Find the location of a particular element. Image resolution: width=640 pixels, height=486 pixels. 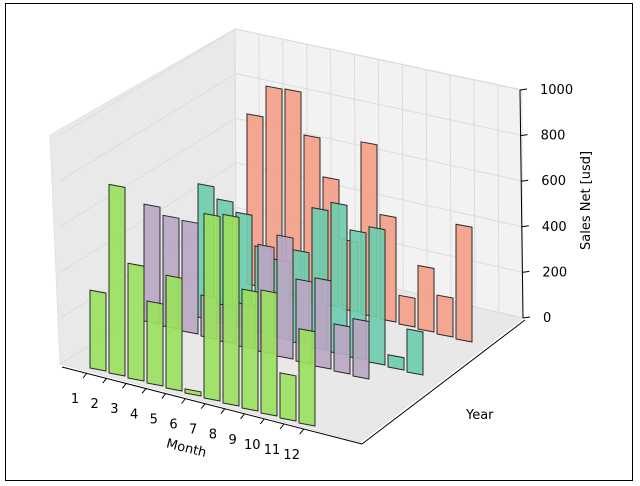

z-tick-label: 800 is located at coordinates (553, 136).